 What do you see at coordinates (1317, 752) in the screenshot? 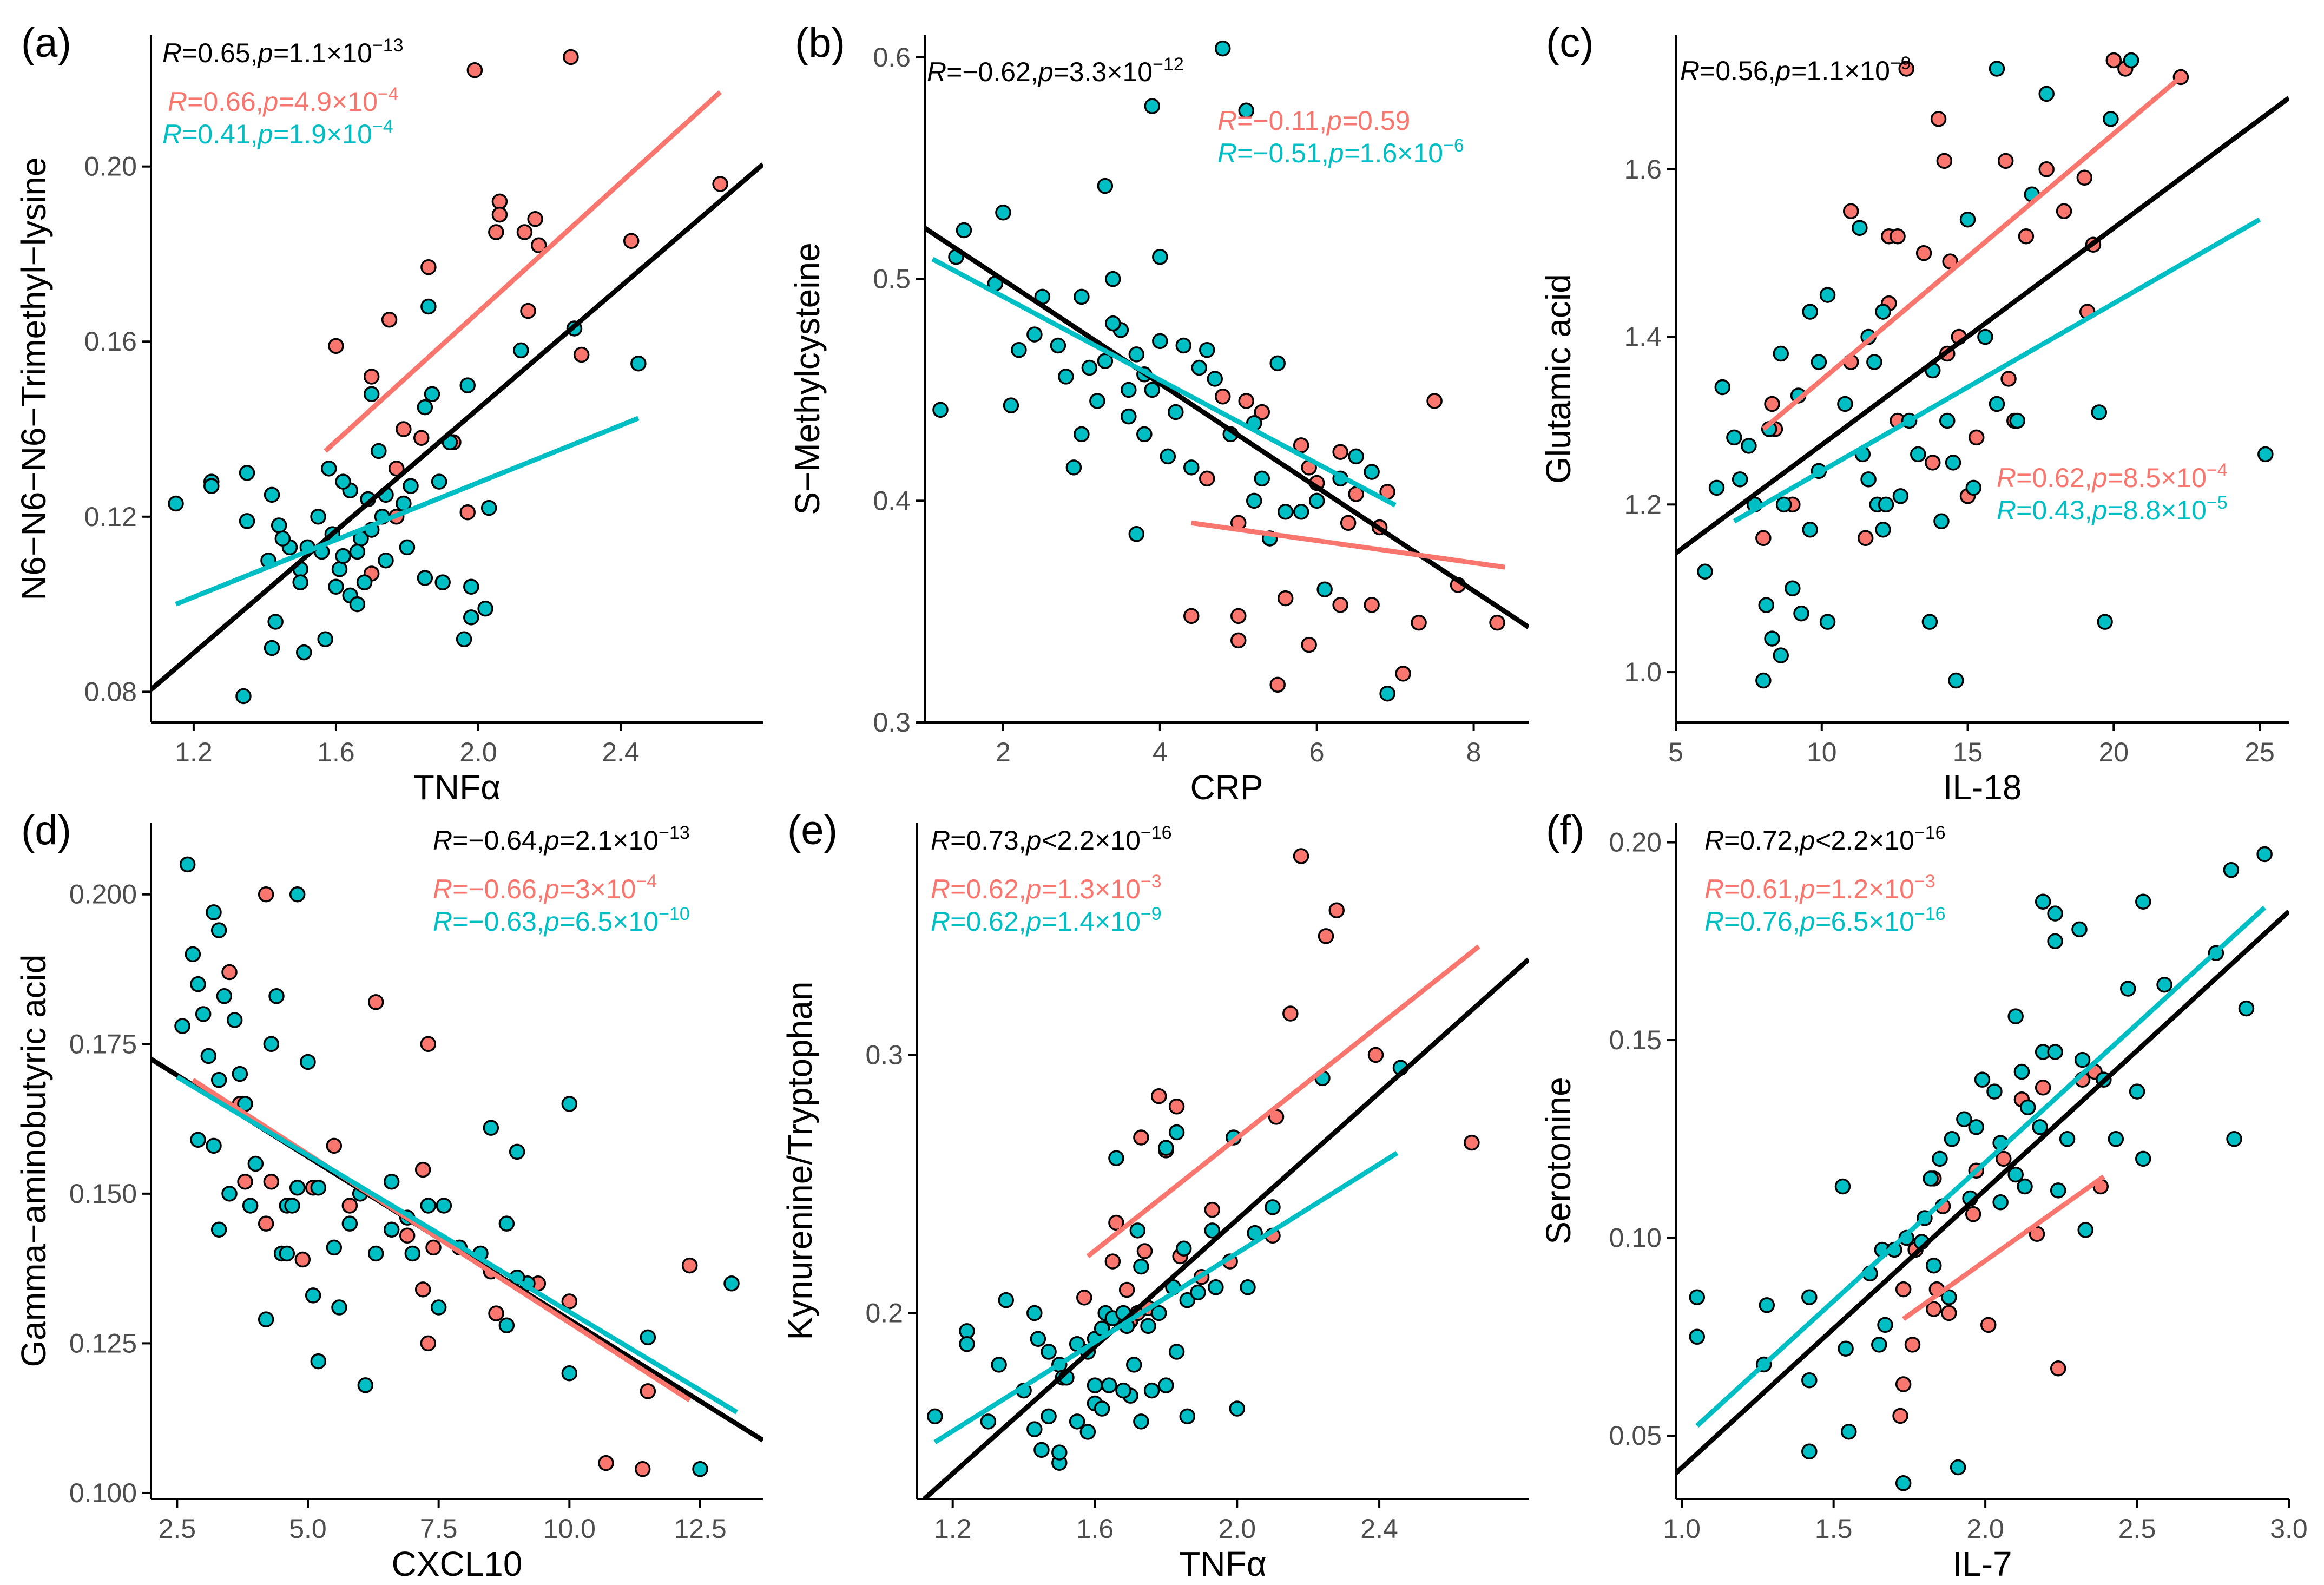
I see `x-tick-label: 6` at bounding box center [1317, 752].